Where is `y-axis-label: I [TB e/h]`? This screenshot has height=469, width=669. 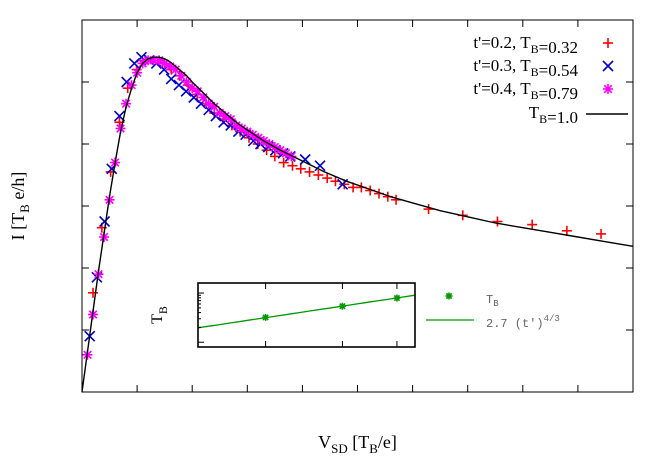 y-axis-label: I [TB e/h] is located at coordinates (20, 206).